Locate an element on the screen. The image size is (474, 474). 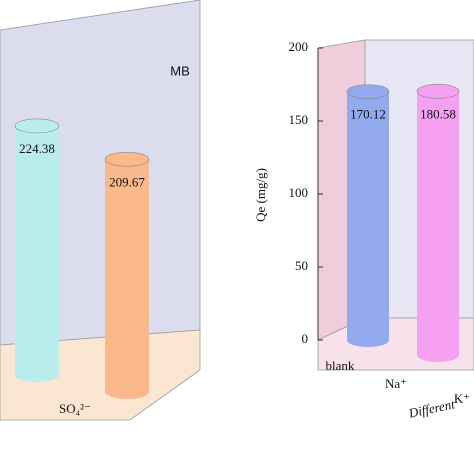
x-tick-label: SO₄²⁻ is located at coordinates (75, 408).